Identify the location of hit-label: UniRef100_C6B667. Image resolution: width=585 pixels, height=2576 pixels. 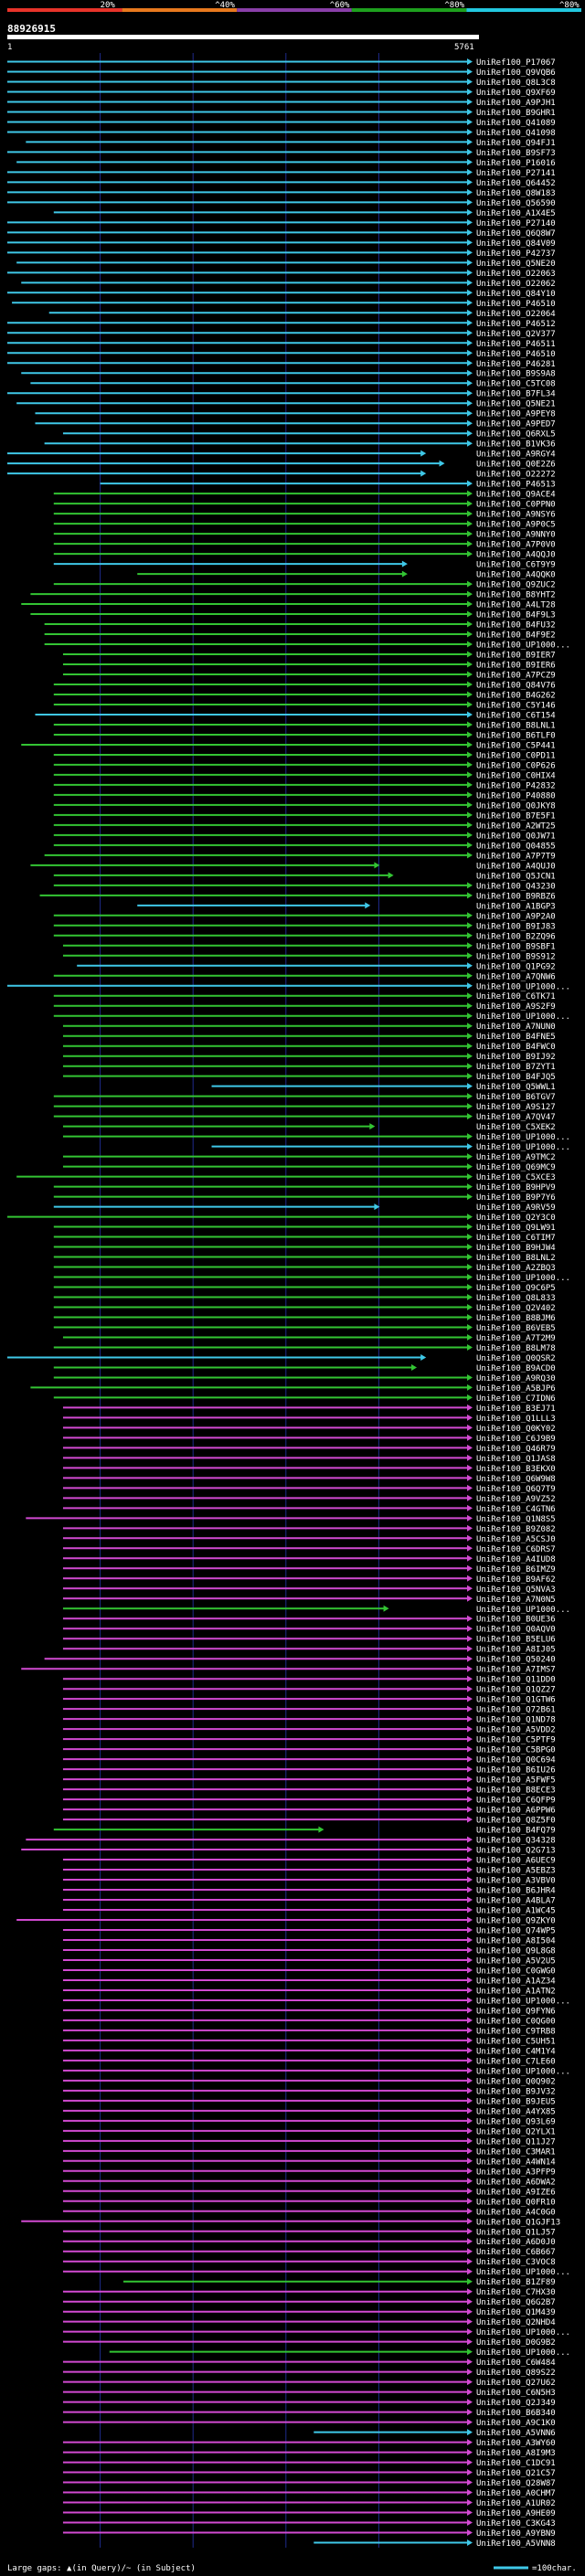
(516, 2252).